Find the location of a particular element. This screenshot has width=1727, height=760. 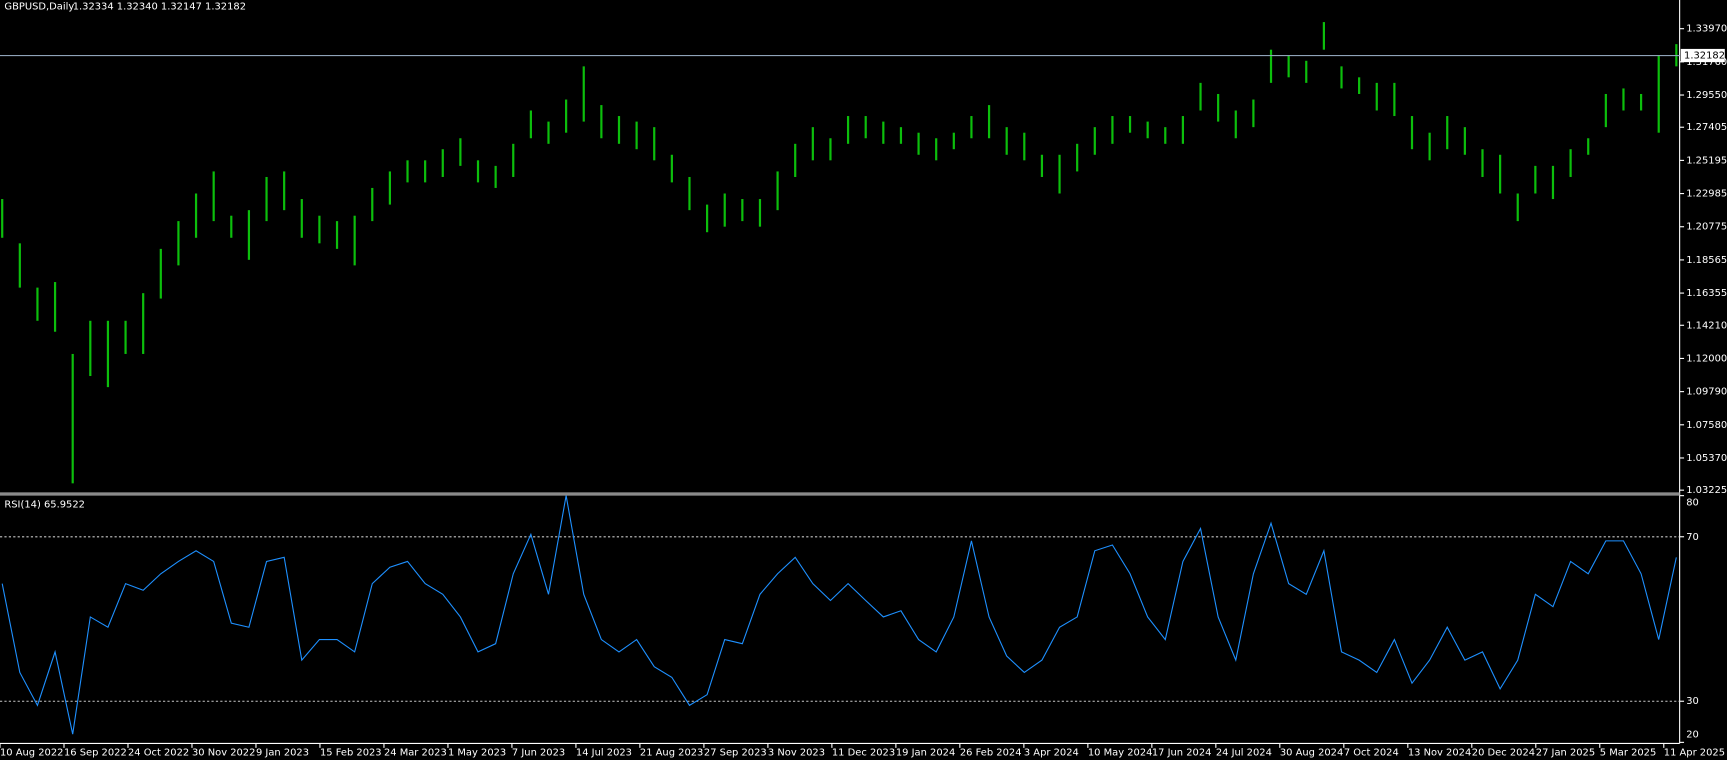

y-tick-label: 1.05370 is located at coordinates (1706, 458).